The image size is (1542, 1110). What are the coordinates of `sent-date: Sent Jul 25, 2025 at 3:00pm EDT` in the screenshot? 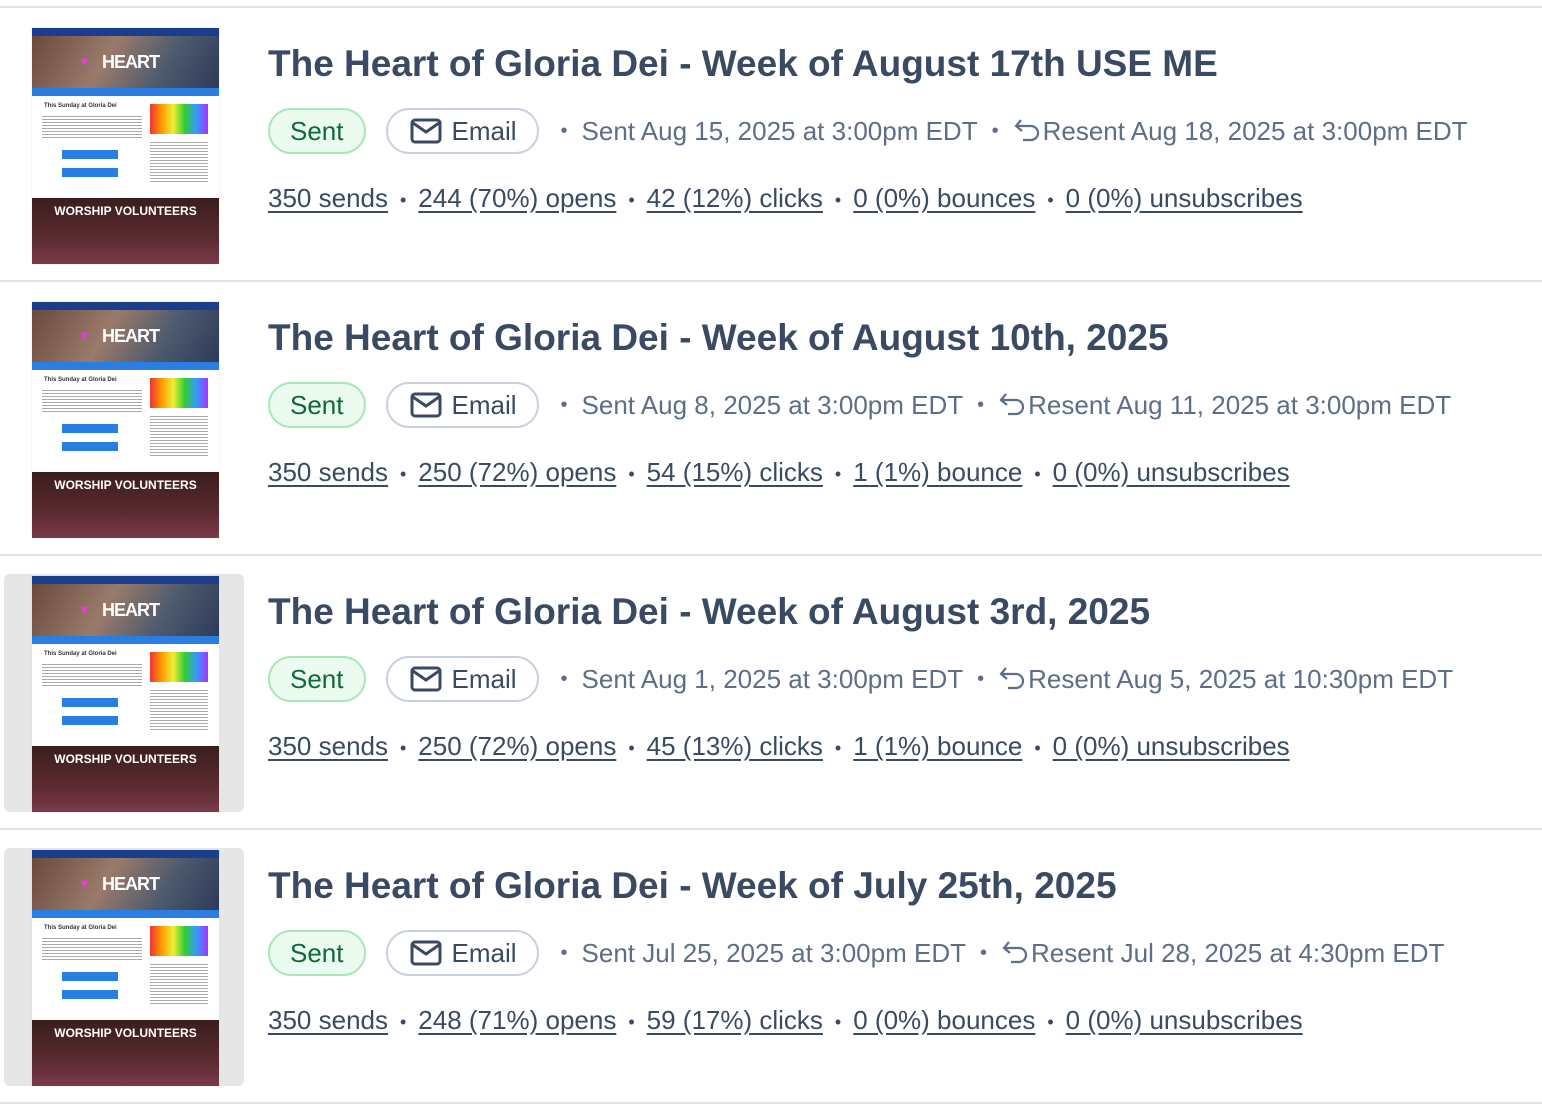 It's located at (773, 952).